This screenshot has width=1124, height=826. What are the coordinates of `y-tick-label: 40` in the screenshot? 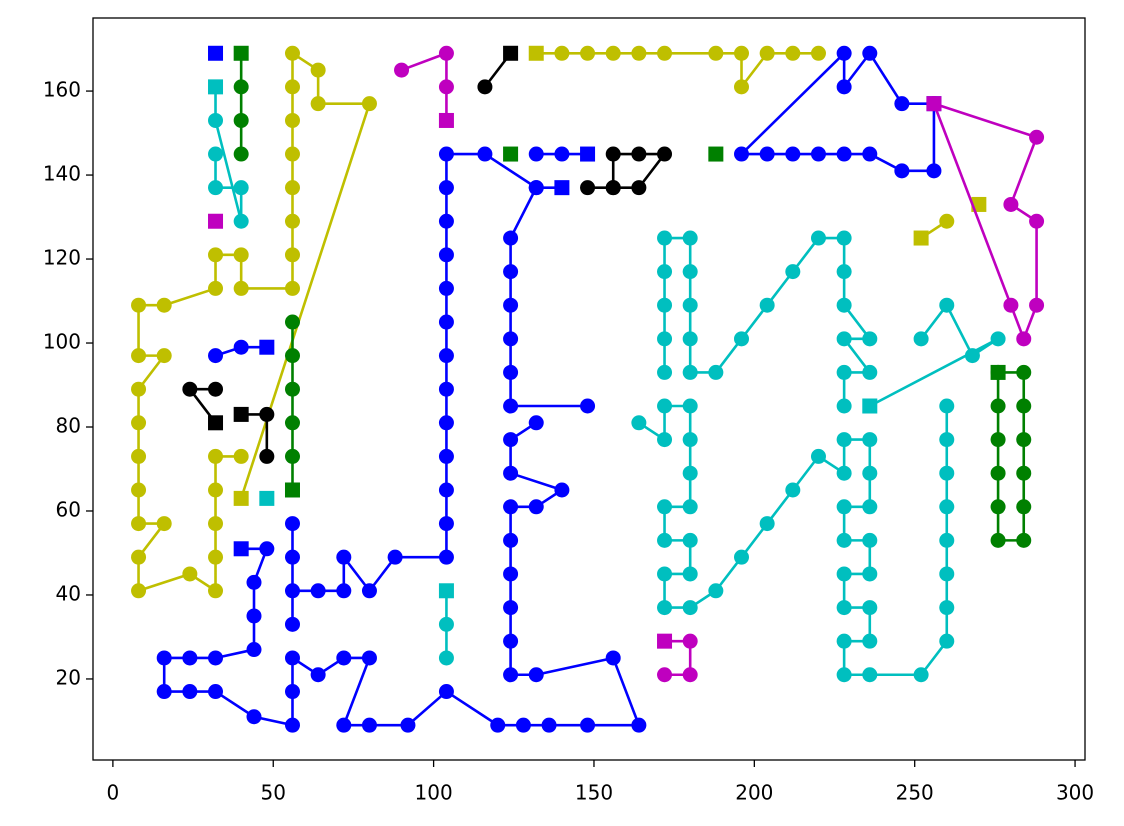 It's located at (68, 593).